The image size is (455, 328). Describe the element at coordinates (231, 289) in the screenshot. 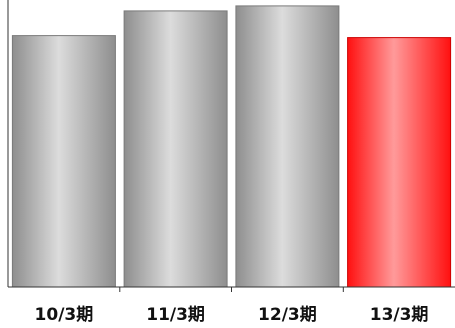

I see `x-tick-marks` at that location.